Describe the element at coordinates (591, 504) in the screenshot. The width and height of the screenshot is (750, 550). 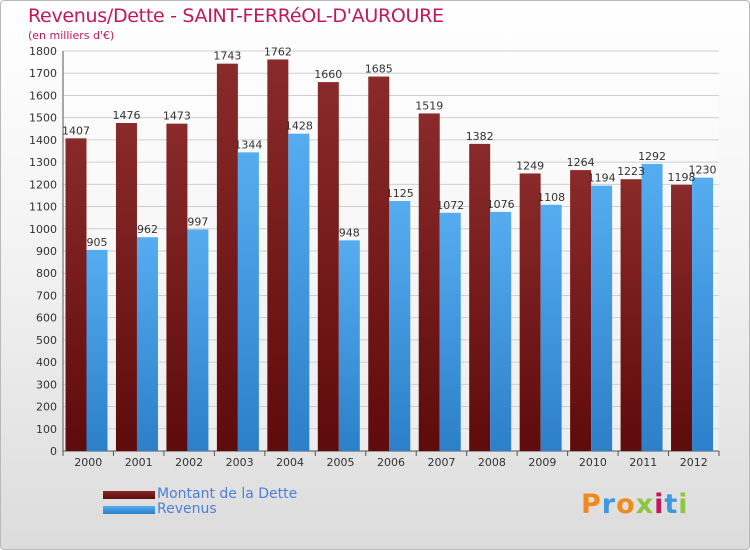
I see `logo-letter: P` at that location.